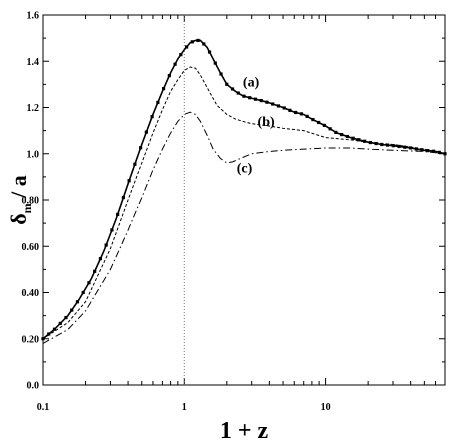 The height and width of the screenshot is (443, 457). Describe the element at coordinates (33, 154) in the screenshot. I see `y-tick-label: 1.0` at that location.